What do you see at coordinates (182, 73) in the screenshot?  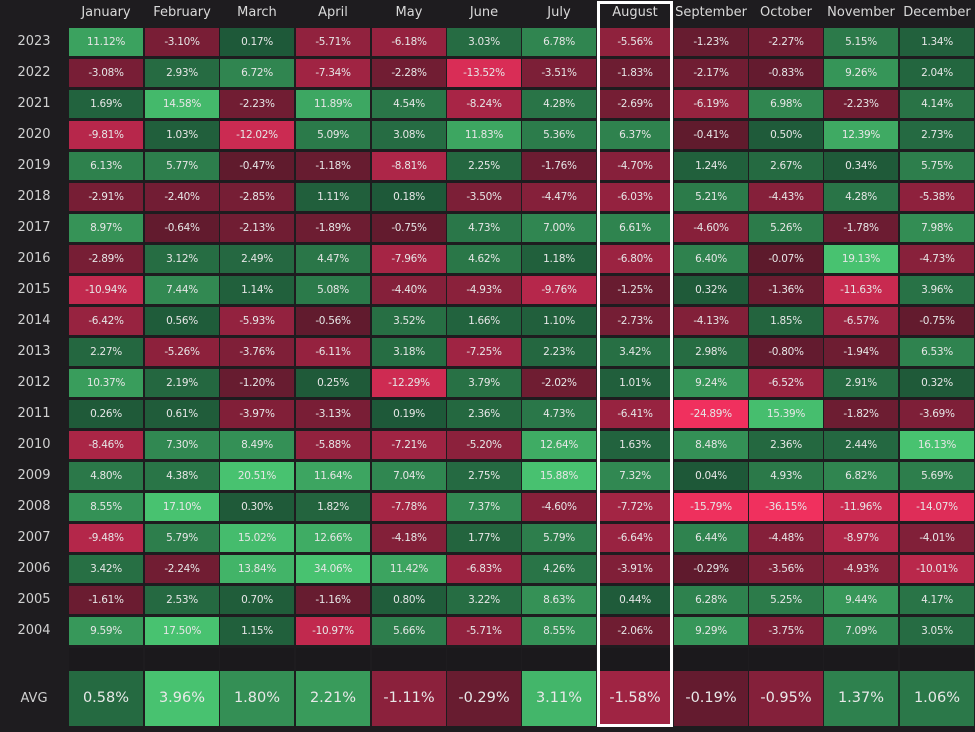 I see `heatmap-cell: 2.93%` at bounding box center [182, 73].